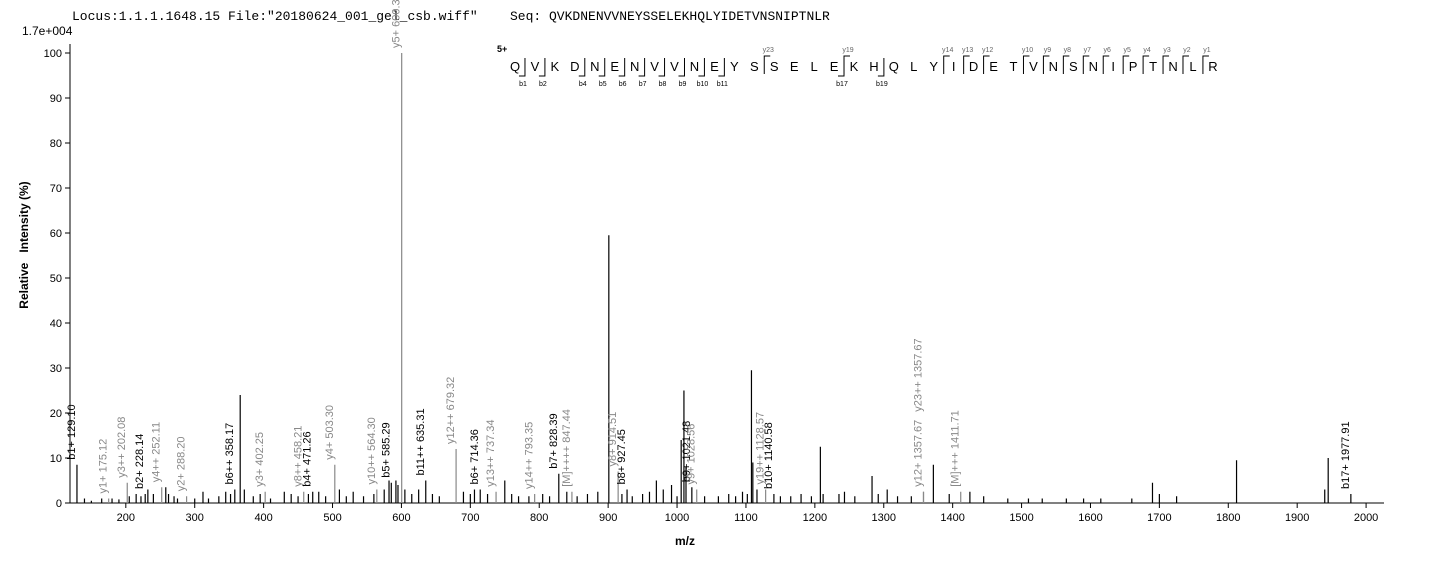 The image size is (1436, 562). Describe the element at coordinates (967, 50) in the screenshot. I see `y-ion-label: y13` at that location.